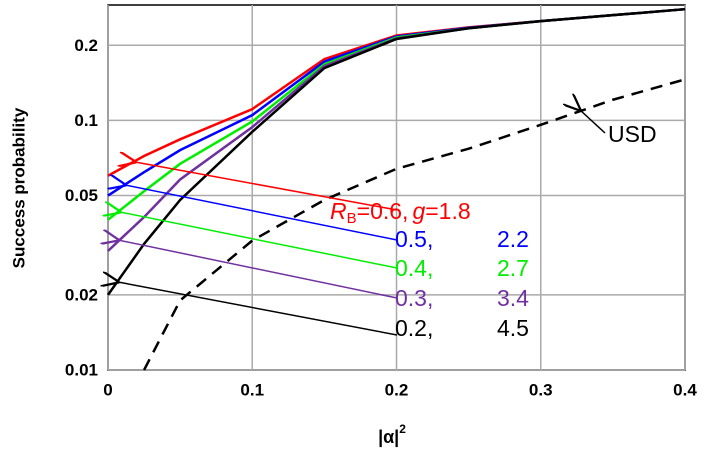 The image size is (706, 454). What do you see at coordinates (414, 239) in the screenshot?
I see `annotation-rb: 0.5,` at bounding box center [414, 239].